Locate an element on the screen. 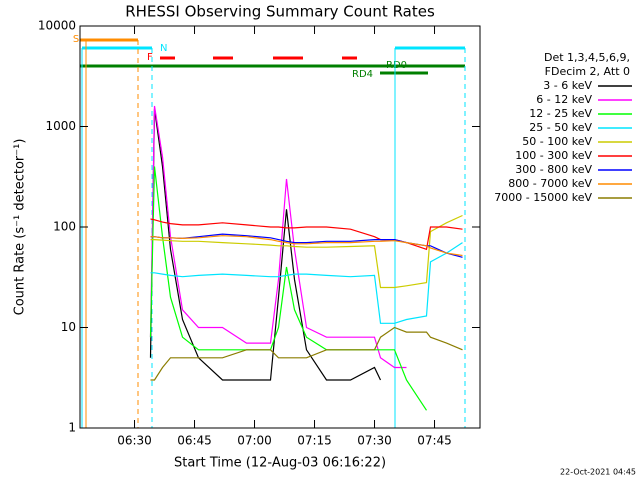 The width and height of the screenshot is (640, 480). y-tick-label: 10000 is located at coordinates (57, 26).